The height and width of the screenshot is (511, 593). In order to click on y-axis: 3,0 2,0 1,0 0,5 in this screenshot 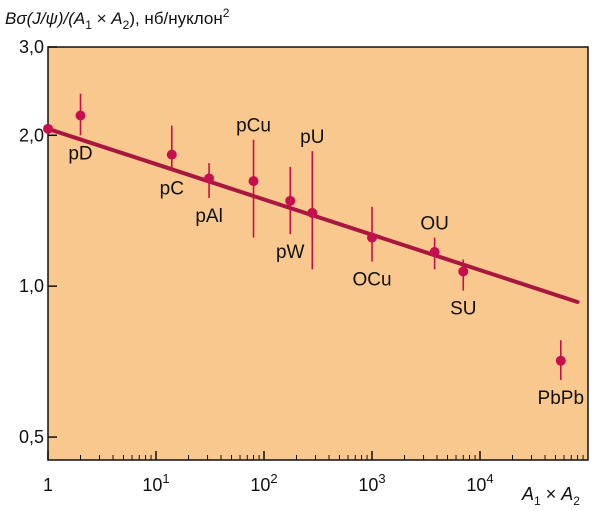, I will do `click(38, 242)`.